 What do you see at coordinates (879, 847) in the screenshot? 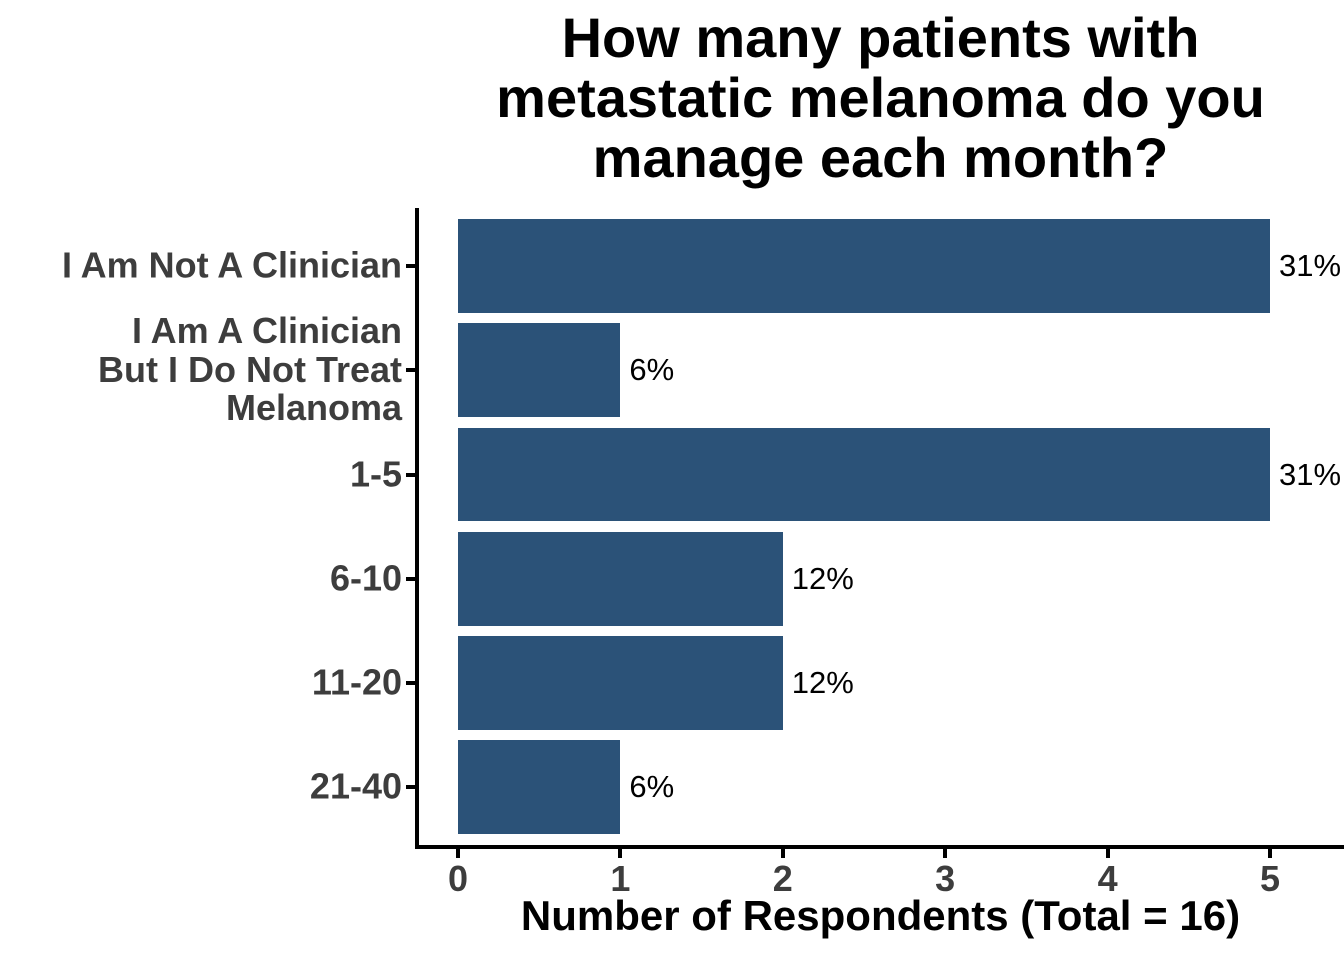
I see `x-axis-line` at bounding box center [879, 847].